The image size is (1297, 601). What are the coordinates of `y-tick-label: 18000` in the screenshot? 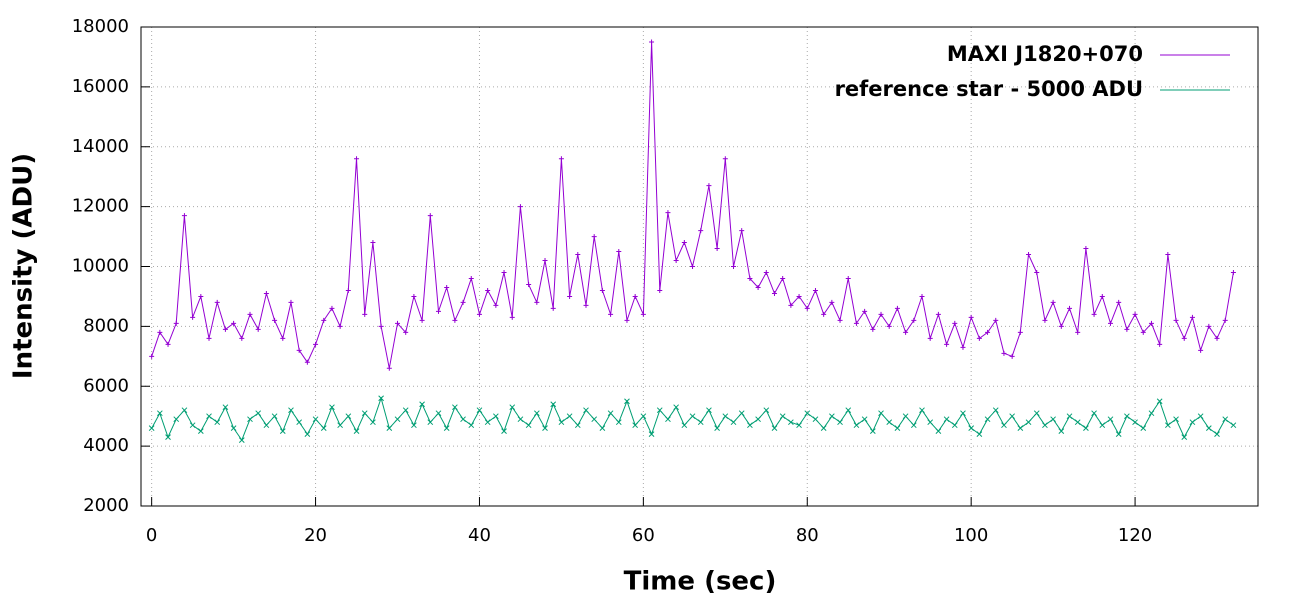 It's located at (100, 26).